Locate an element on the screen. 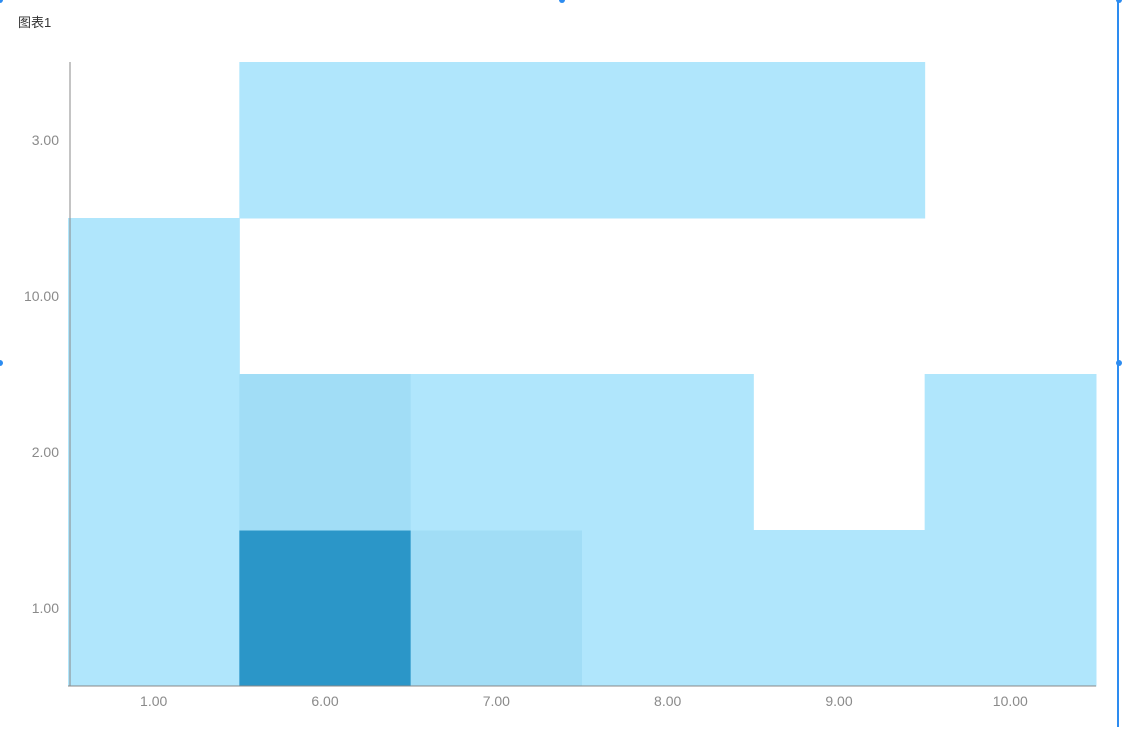 Image resolution: width=1123 pixels, height=729 pixels. x-tick-label: 7.00 is located at coordinates (496, 701).